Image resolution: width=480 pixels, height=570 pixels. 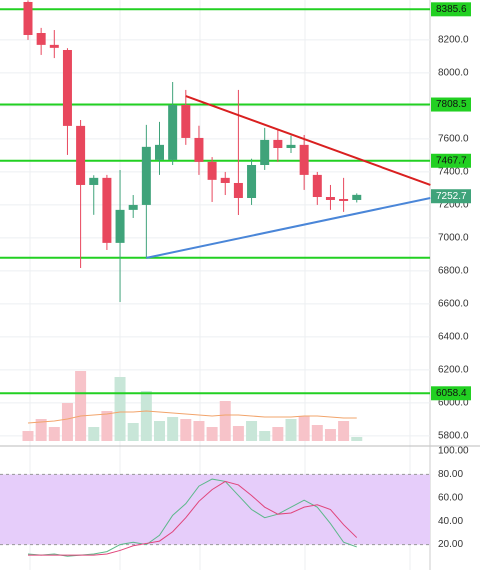 What do you see at coordinates (453, 304) in the screenshot?
I see `y-tick-label: 6600.0` at bounding box center [453, 304].